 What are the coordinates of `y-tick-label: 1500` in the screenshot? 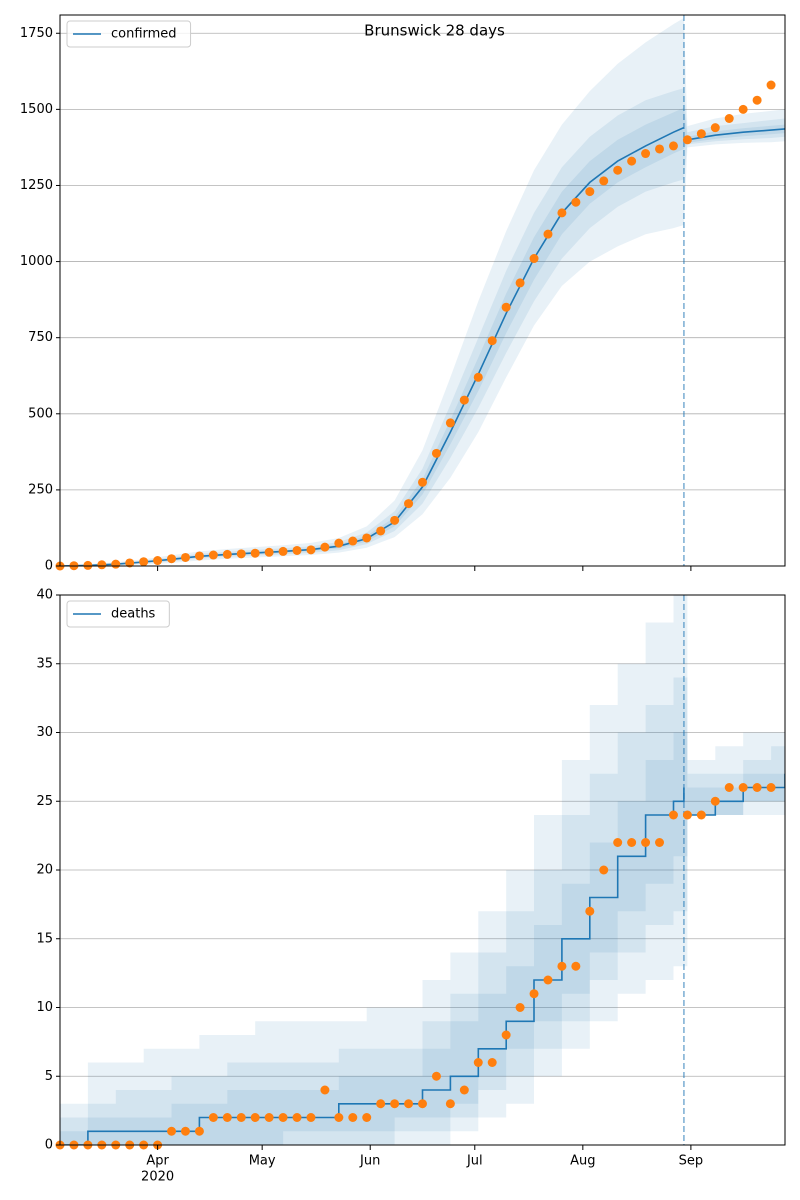 It's located at (36, 109).